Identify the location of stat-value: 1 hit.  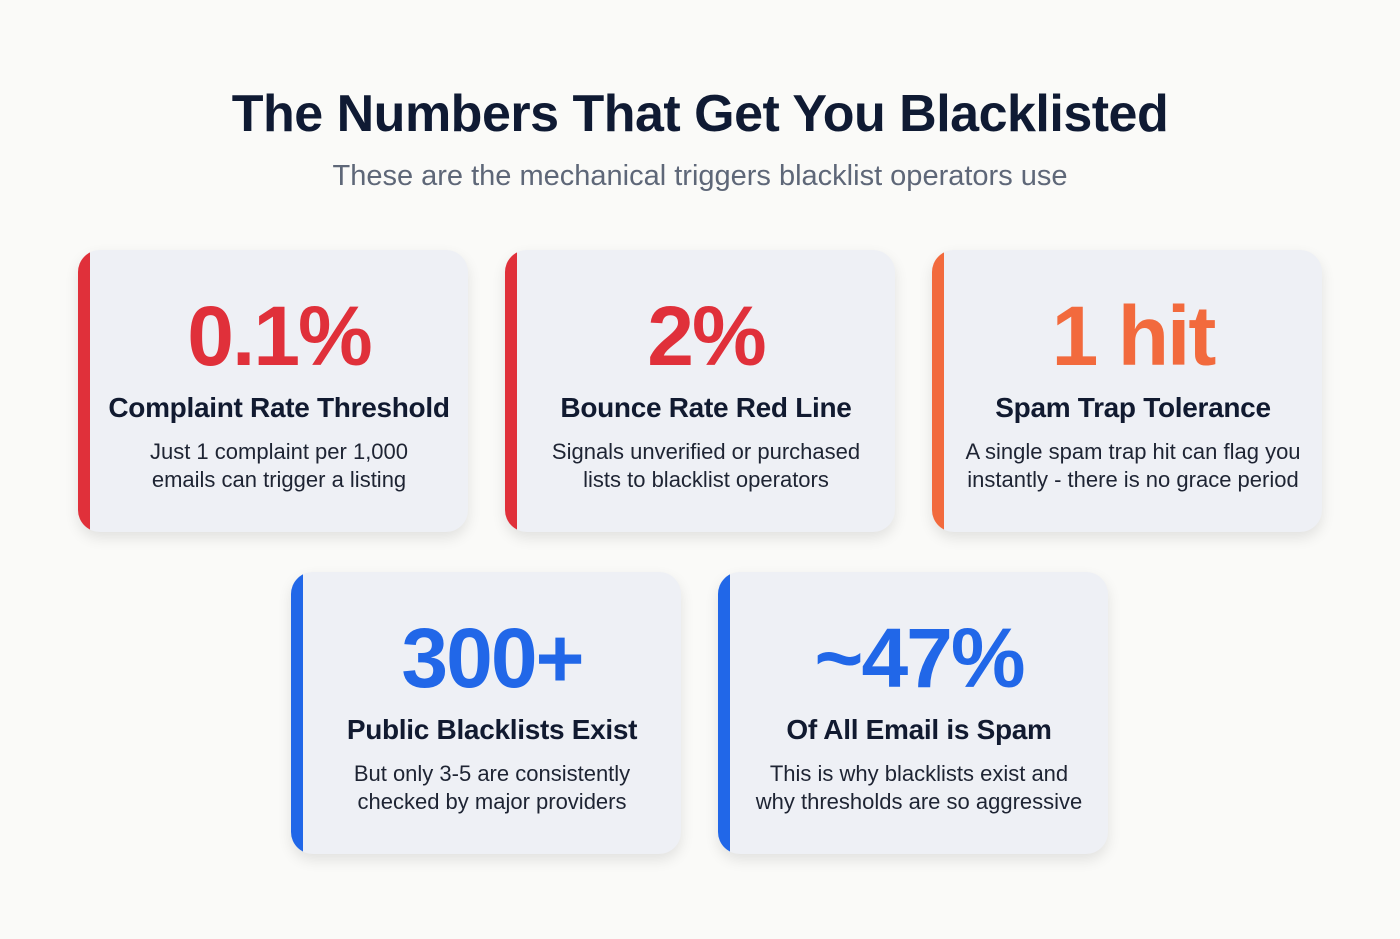
(1134, 336).